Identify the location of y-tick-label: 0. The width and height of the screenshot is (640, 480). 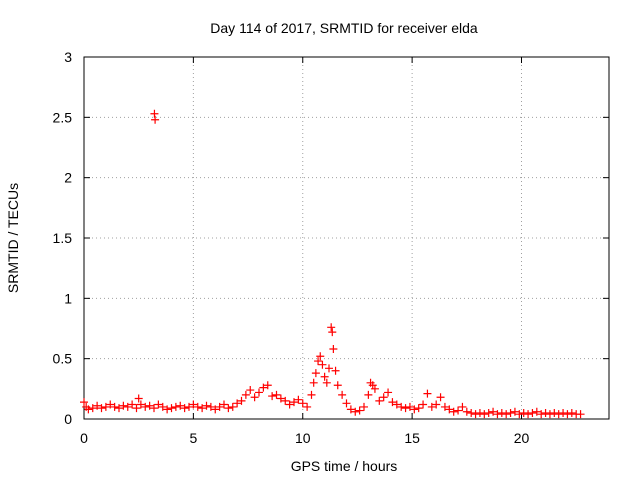
(68, 419).